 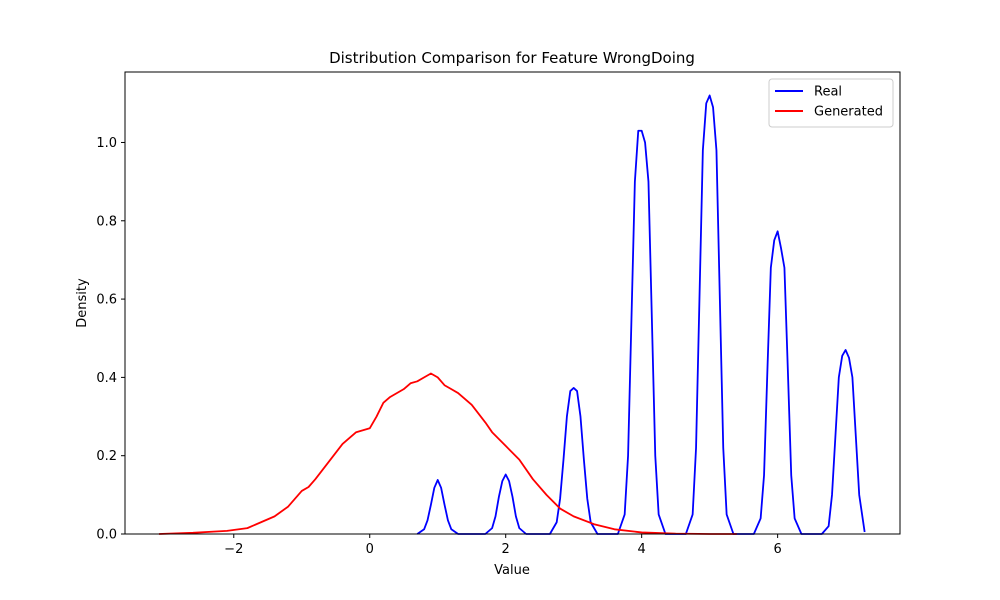 I want to click on legend: Real Generated, so click(x=831, y=103).